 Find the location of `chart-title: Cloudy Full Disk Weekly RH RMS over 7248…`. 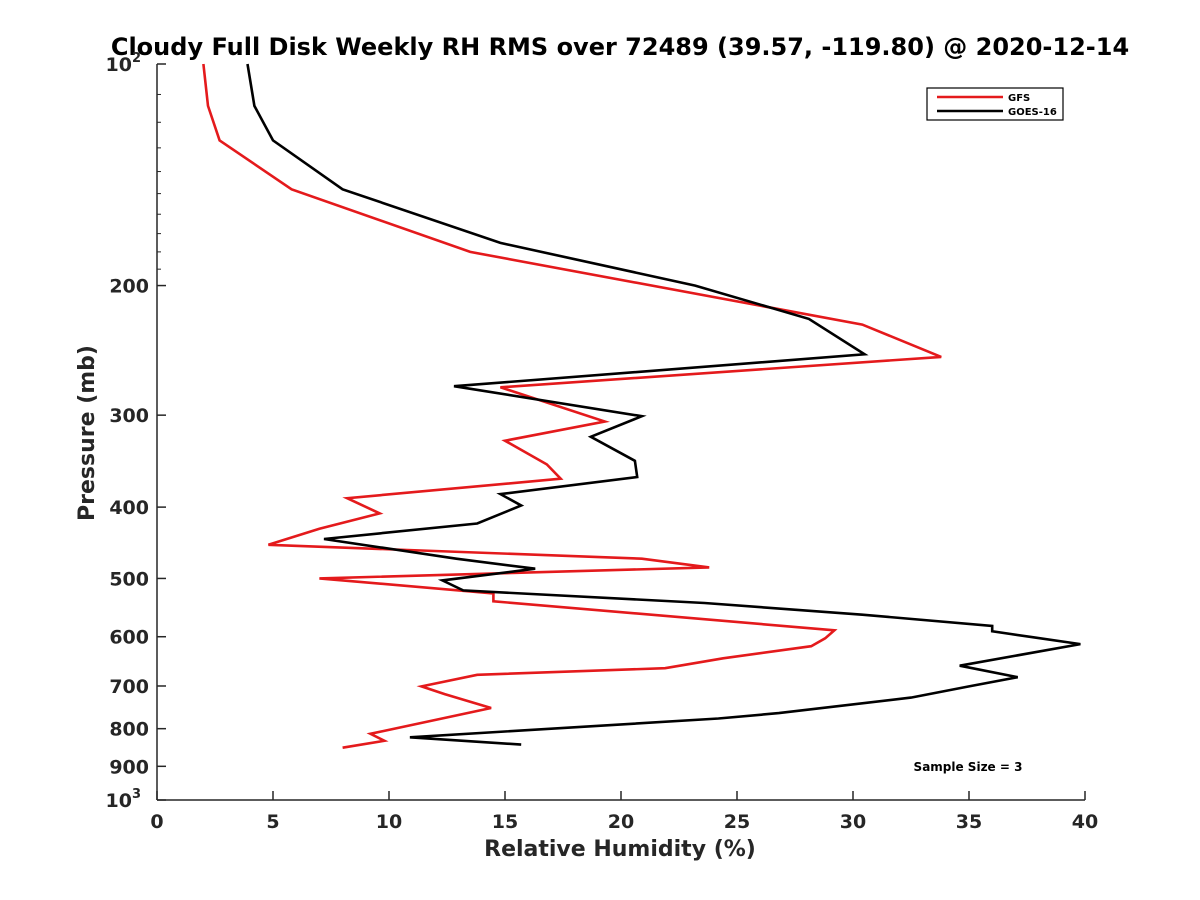

chart-title: Cloudy Full Disk Weekly RH RMS over 7248… is located at coordinates (620, 47).